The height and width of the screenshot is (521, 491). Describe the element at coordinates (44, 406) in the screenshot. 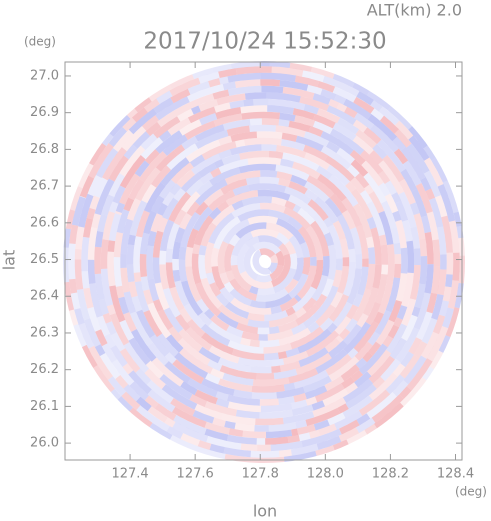

I see `y-tick-label: 26.1` at that location.